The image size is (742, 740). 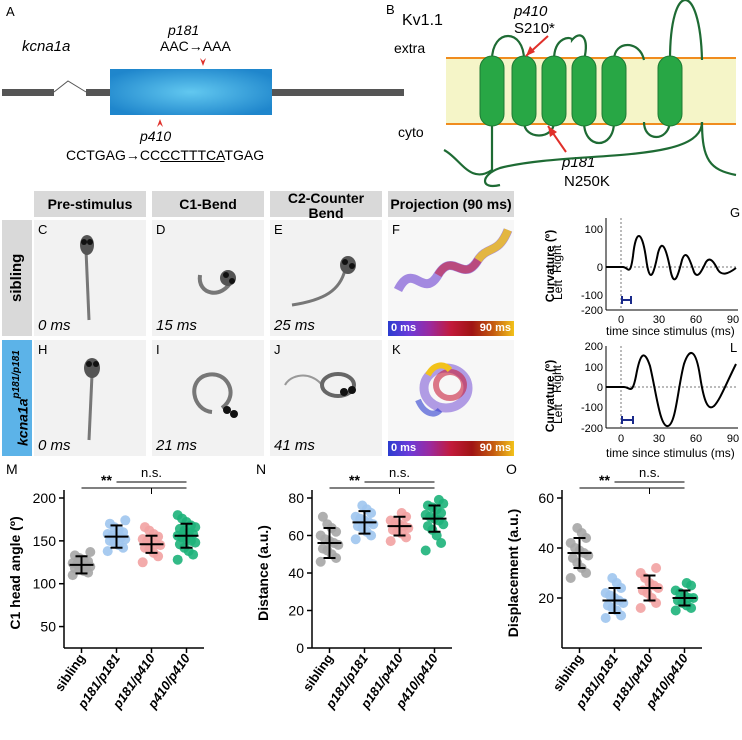 I want to click on curvature-trace-g: 100 0 -100 -200 0 30 60 90, so click(x=660, y=272).